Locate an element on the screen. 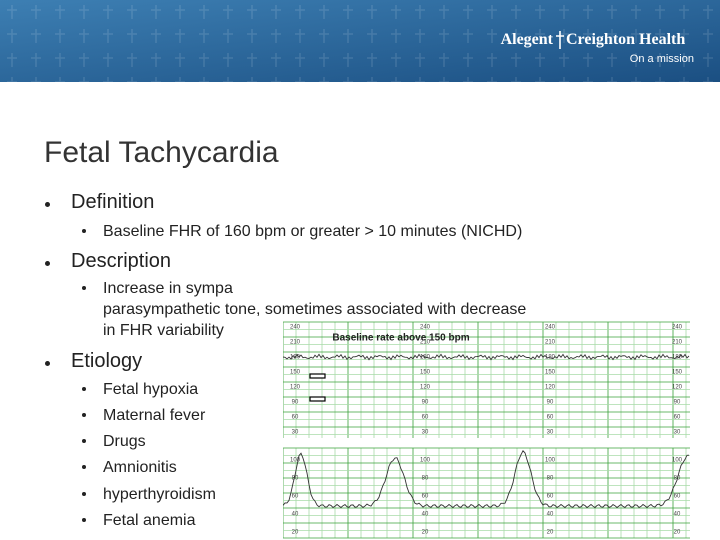 The width and height of the screenshot is (720, 540). bullet: Description is located at coordinates (121, 261).